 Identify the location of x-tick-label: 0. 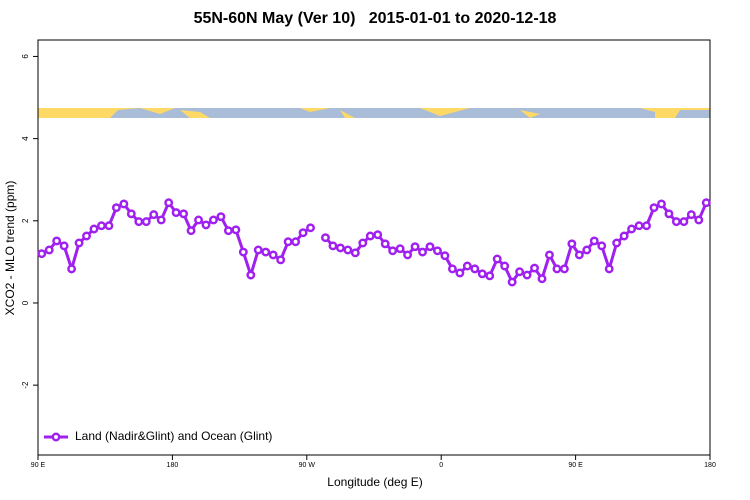
(441, 465).